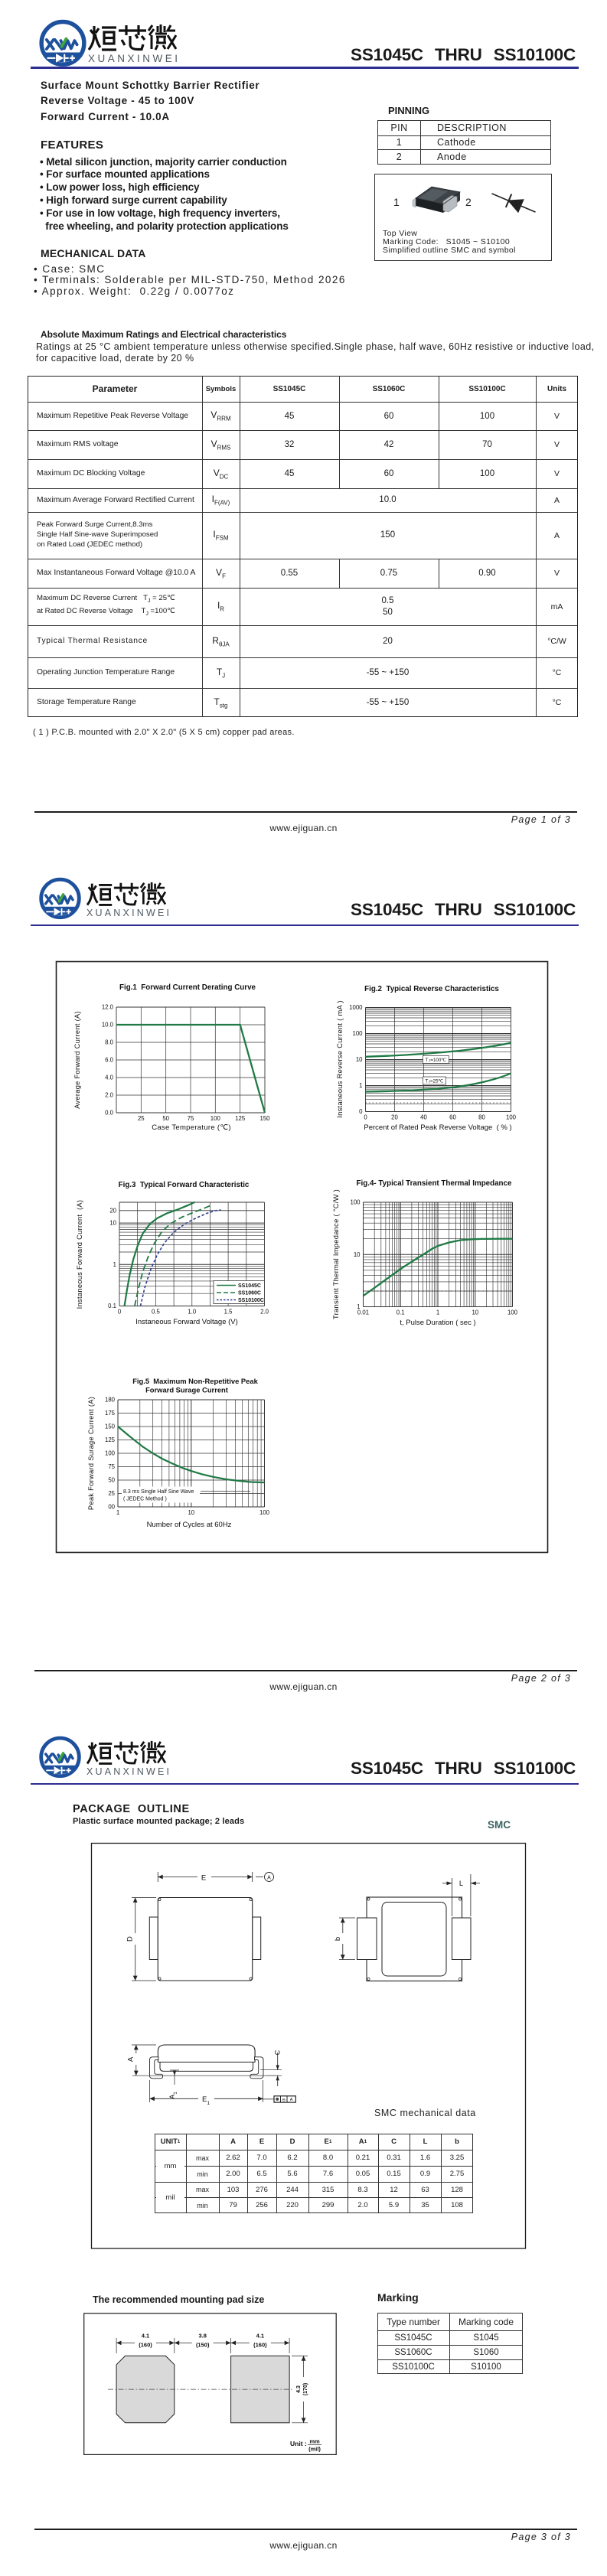 The height and width of the screenshot is (2576, 607). What do you see at coordinates (202, 2336) in the screenshot?
I see `svg-text: 3.8` at bounding box center [202, 2336].